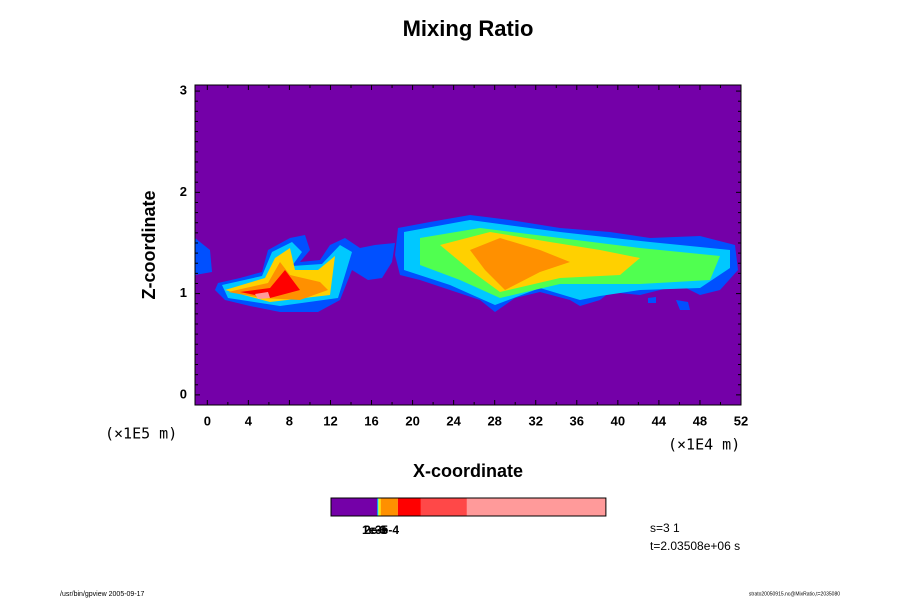 Image resolution: width=900 pixels, height=605 pixels. I want to click on x-tick-label: 16, so click(371, 420).